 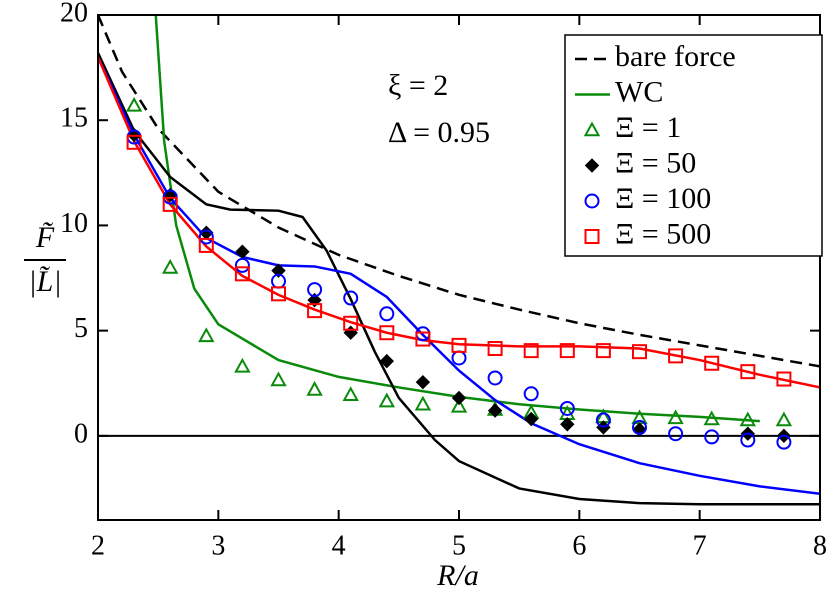 What do you see at coordinates (98, 545) in the screenshot?
I see `x-tick-label: 2` at bounding box center [98, 545].